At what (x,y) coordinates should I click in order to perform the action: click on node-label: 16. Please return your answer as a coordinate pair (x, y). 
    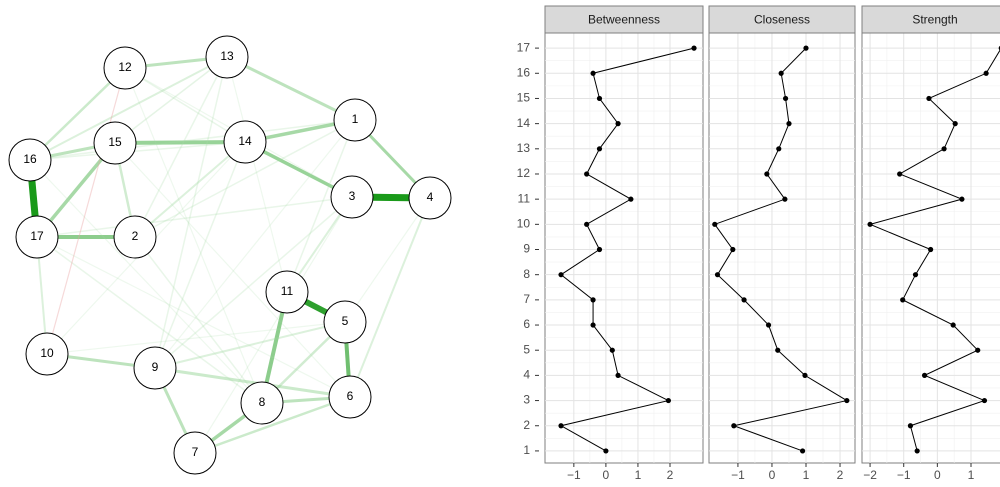
    Looking at the image, I should click on (30, 159).